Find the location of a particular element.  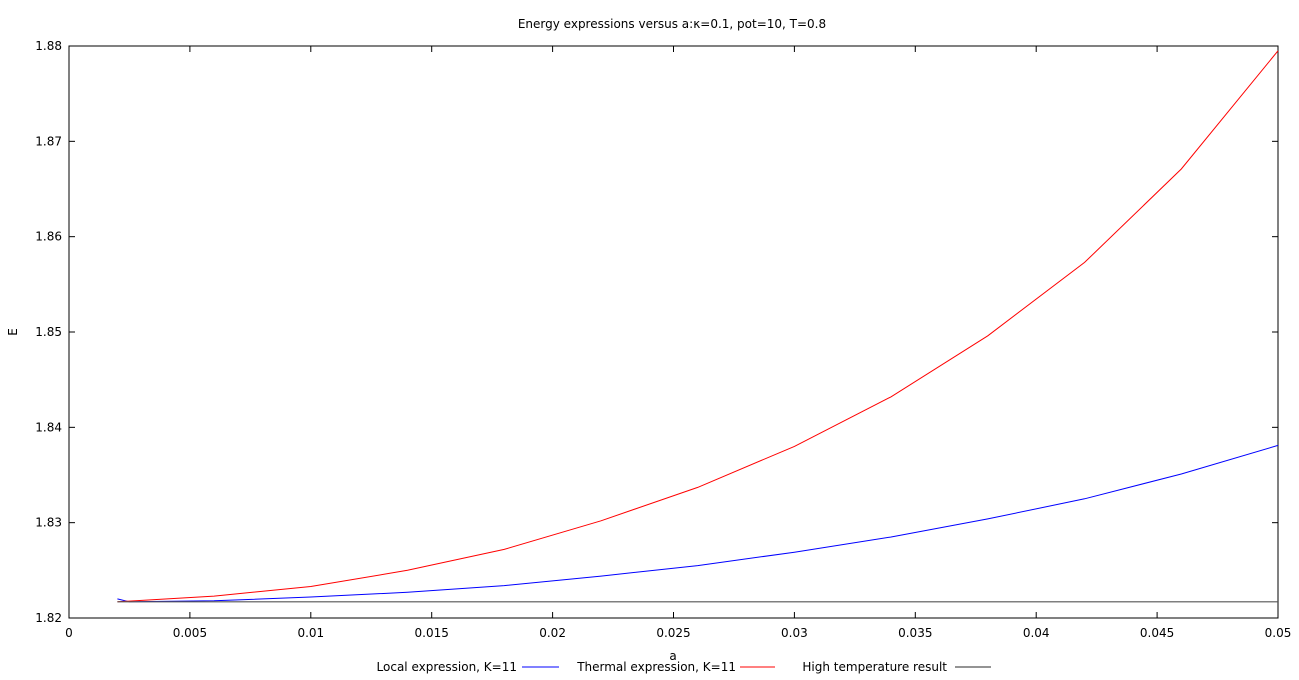

x-tick-label: 0 is located at coordinates (69, 633).